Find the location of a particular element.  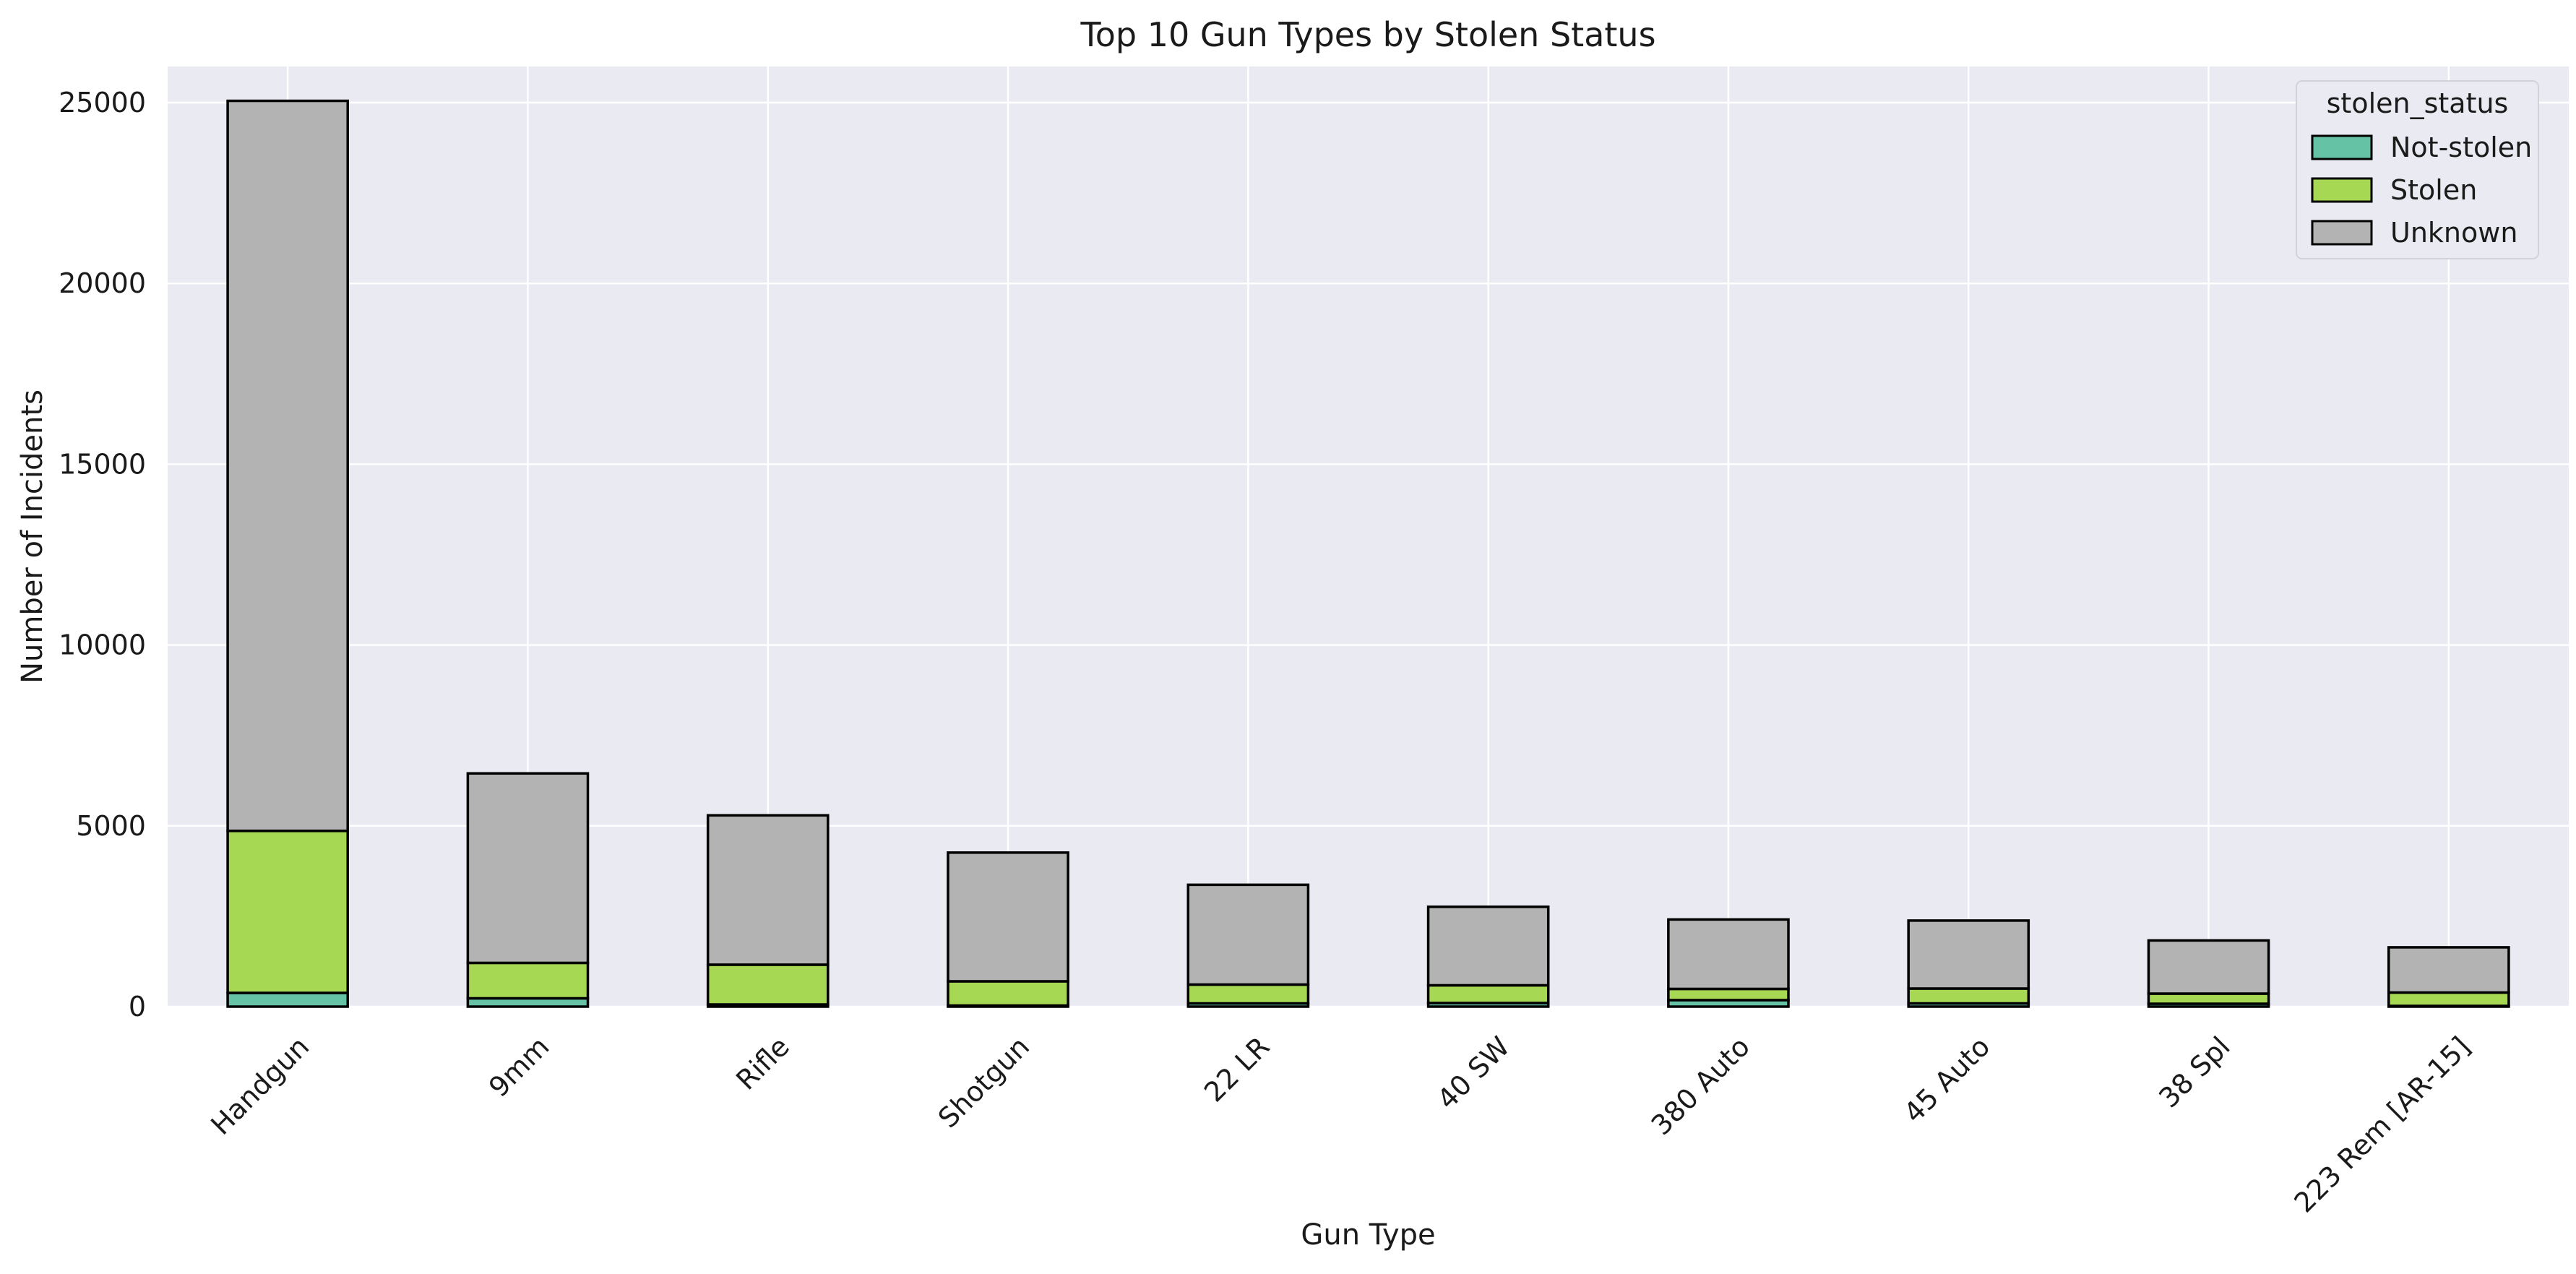

x-tick-label: 40 SW is located at coordinates (1473, 1072).